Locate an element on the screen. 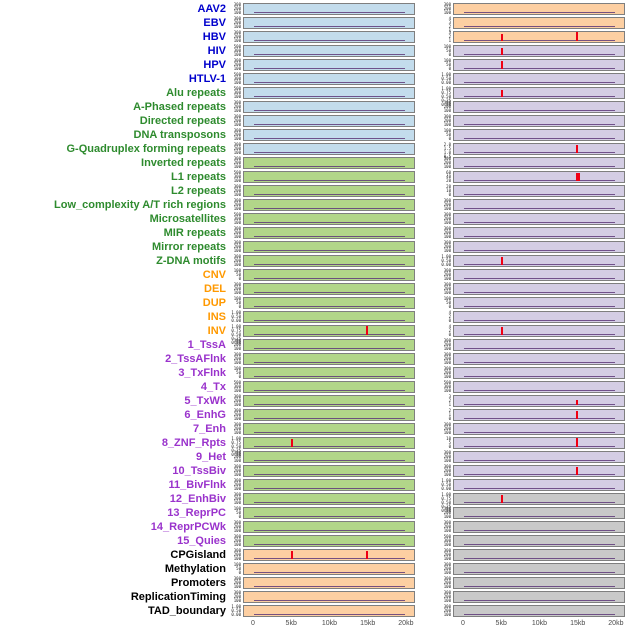  track-label: EBV is located at coordinates (214, 23).